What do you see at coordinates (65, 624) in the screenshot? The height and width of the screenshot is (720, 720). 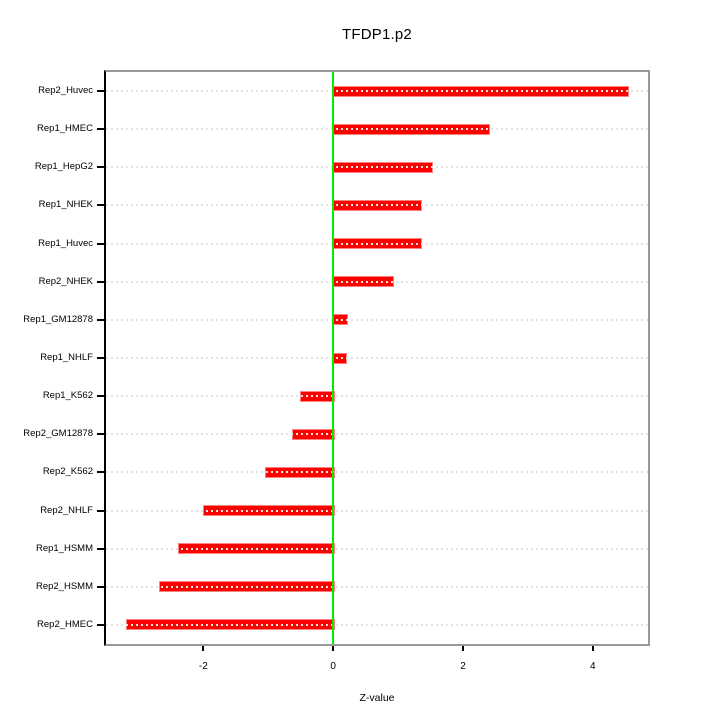 I see `y-axis-label: Rep2_HMEC` at bounding box center [65, 624].